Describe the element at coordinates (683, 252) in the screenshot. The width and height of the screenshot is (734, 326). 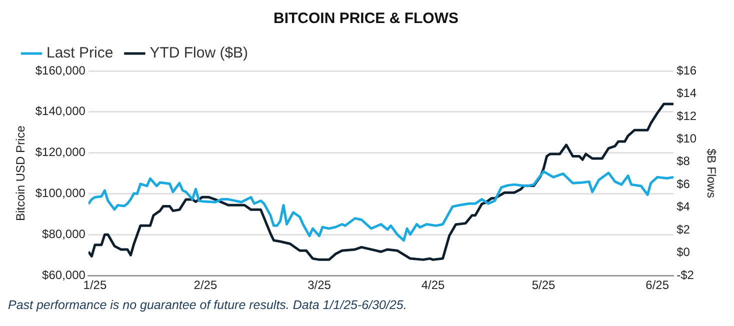
I see `y2-tick-label: $0` at that location.